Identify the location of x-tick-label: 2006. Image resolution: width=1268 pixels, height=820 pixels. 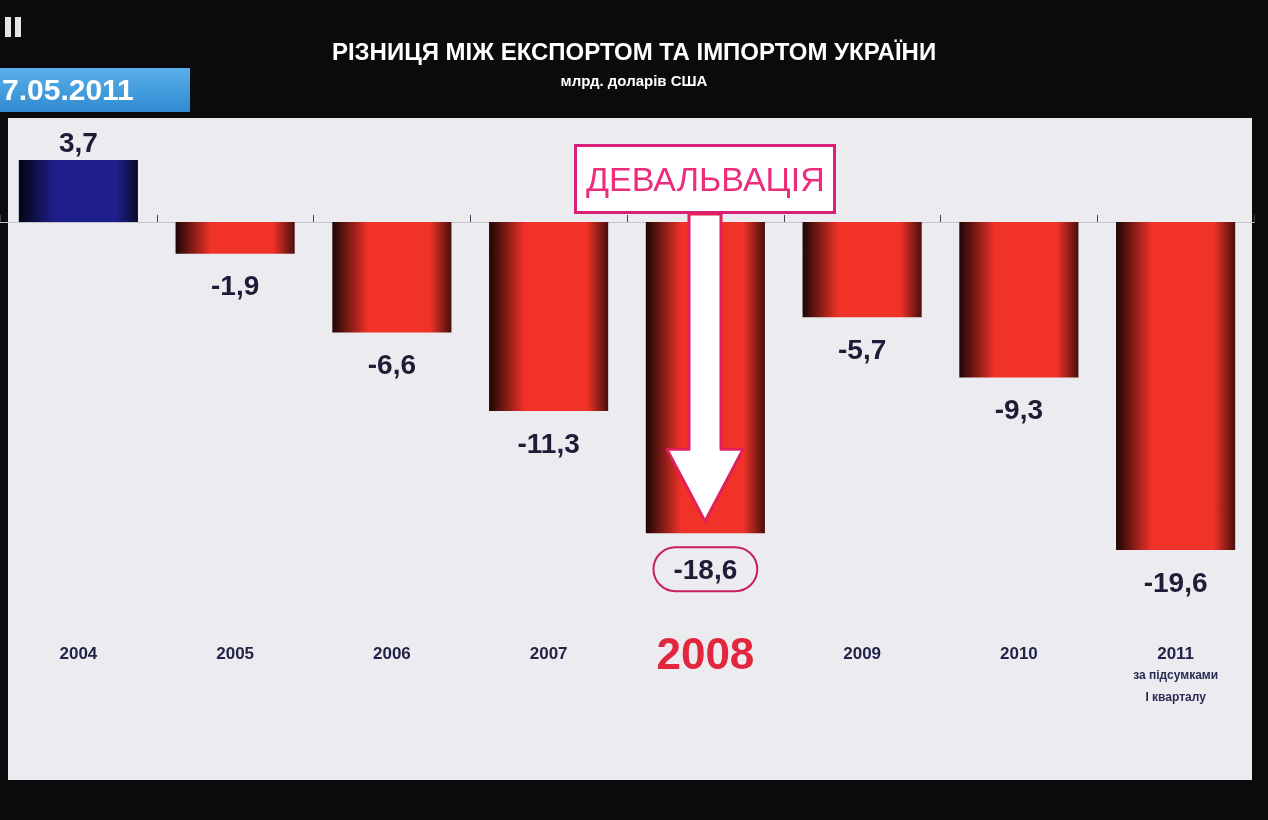
(391, 653).